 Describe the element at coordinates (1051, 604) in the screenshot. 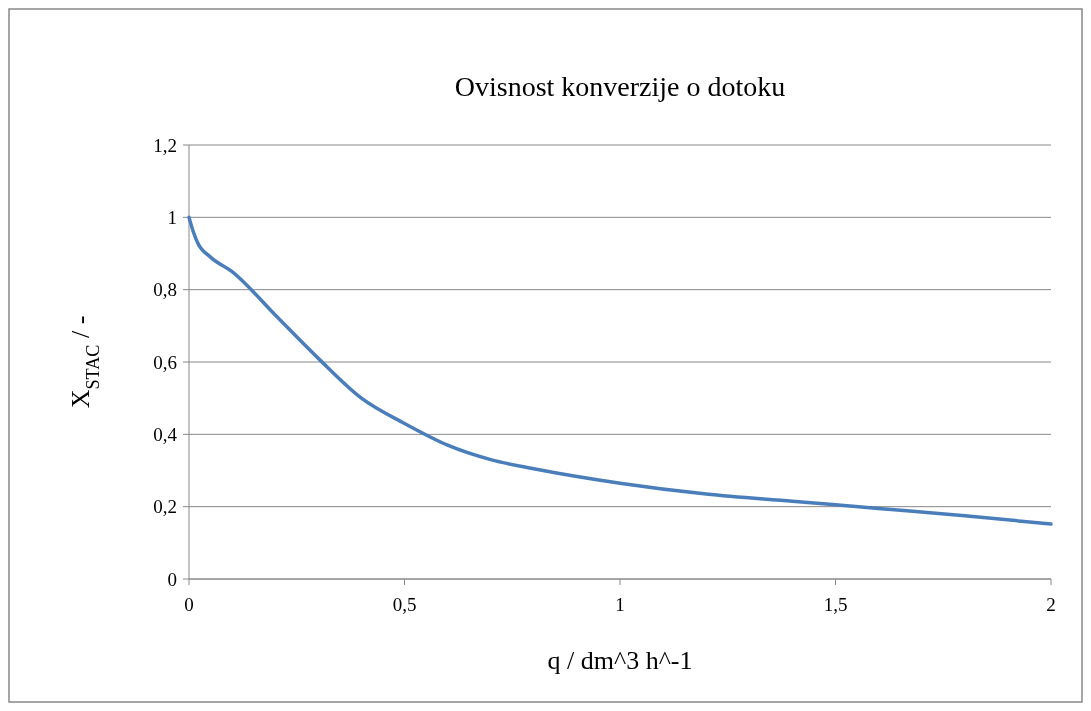

I see `x-tick-label: 2` at that location.